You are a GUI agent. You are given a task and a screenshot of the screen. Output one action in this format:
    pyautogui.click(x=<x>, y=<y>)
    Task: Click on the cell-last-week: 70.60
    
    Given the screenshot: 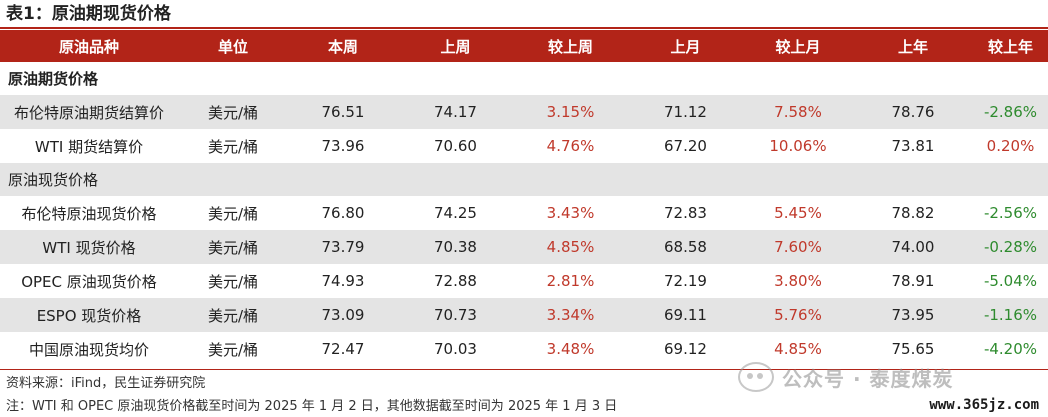 What is the action you would take?
    pyautogui.click(x=455, y=146)
    